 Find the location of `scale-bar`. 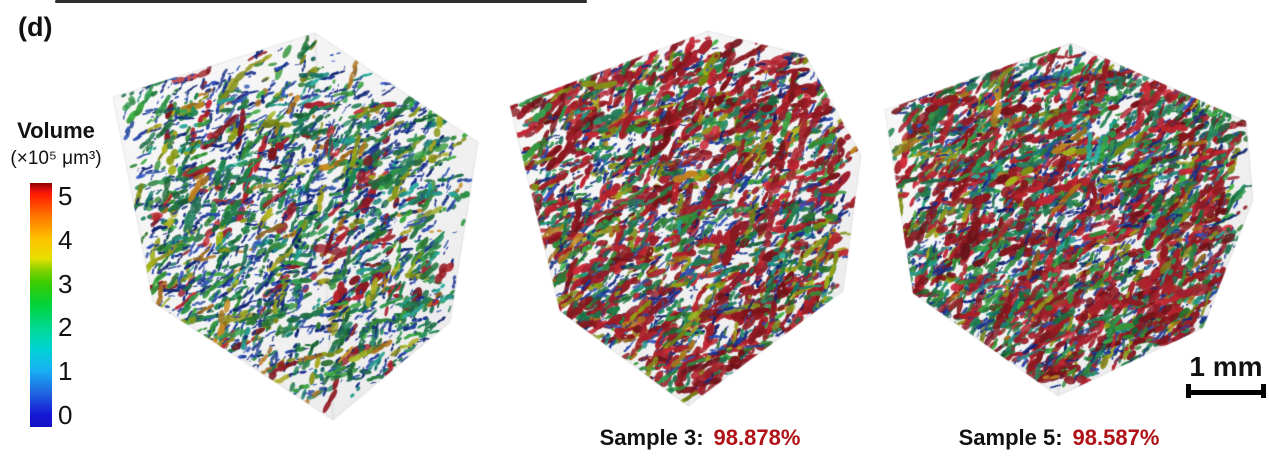

scale-bar is located at coordinates (1226, 391).